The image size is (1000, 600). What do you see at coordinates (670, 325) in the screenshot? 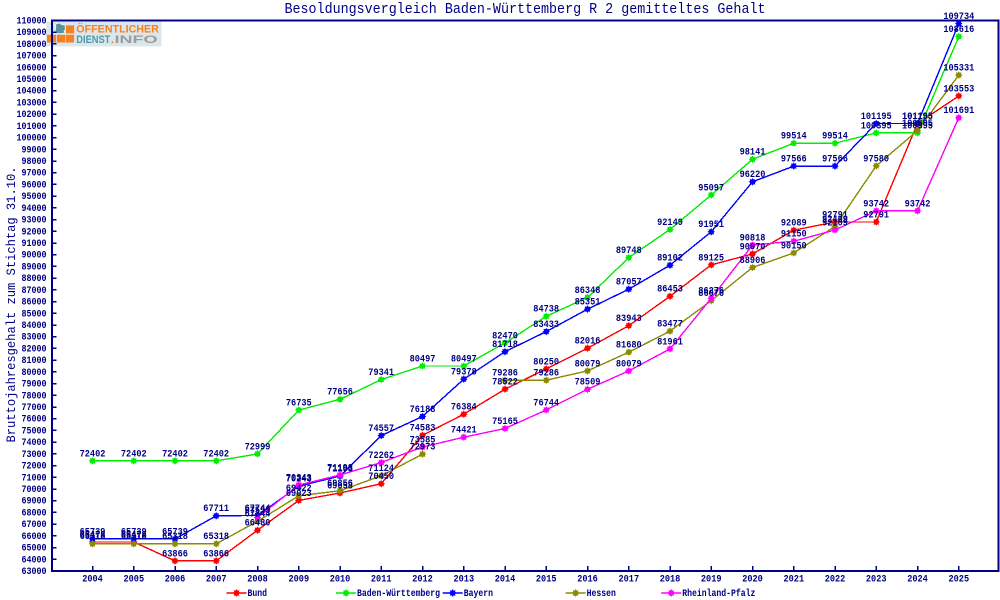
I see `svg-text: 83477` at bounding box center [670, 325].